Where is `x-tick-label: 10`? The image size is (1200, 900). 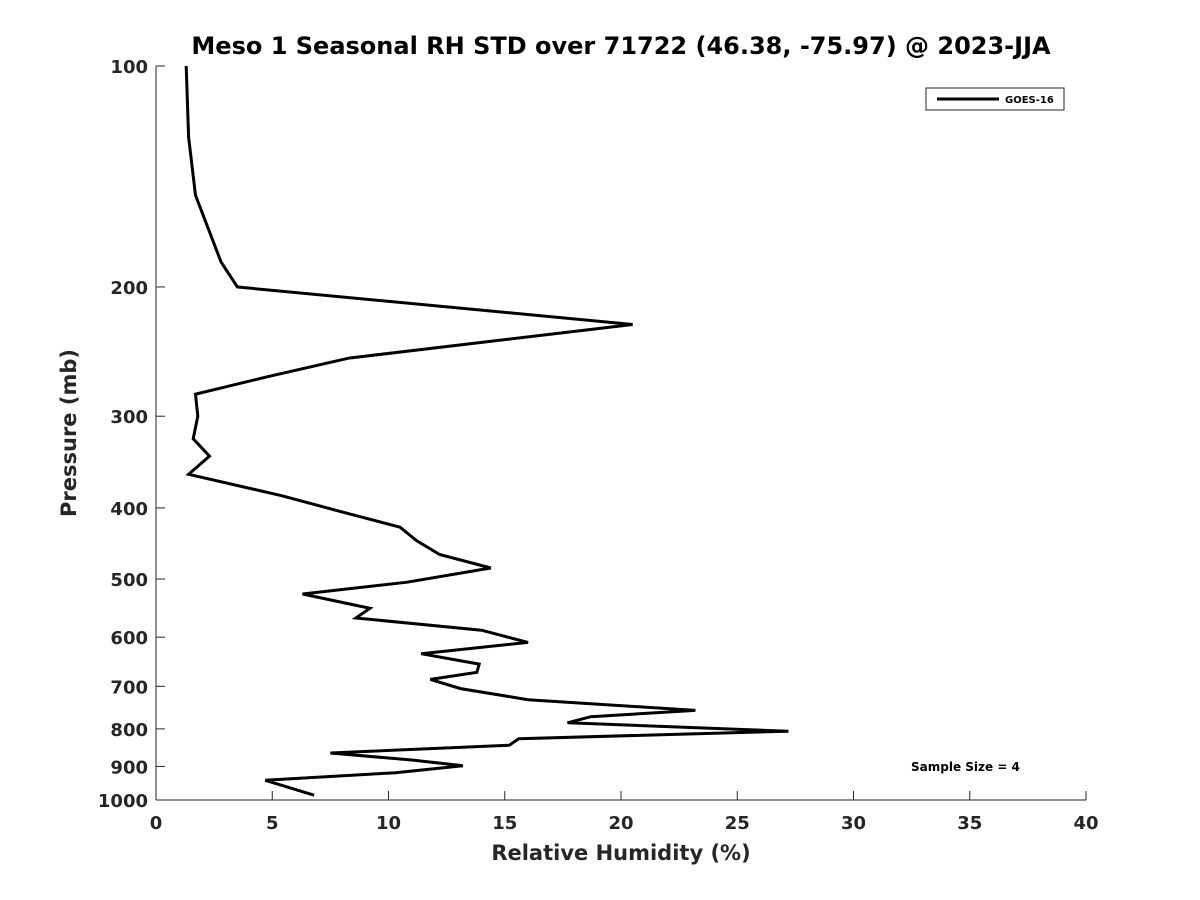 x-tick-label: 10 is located at coordinates (388, 823).